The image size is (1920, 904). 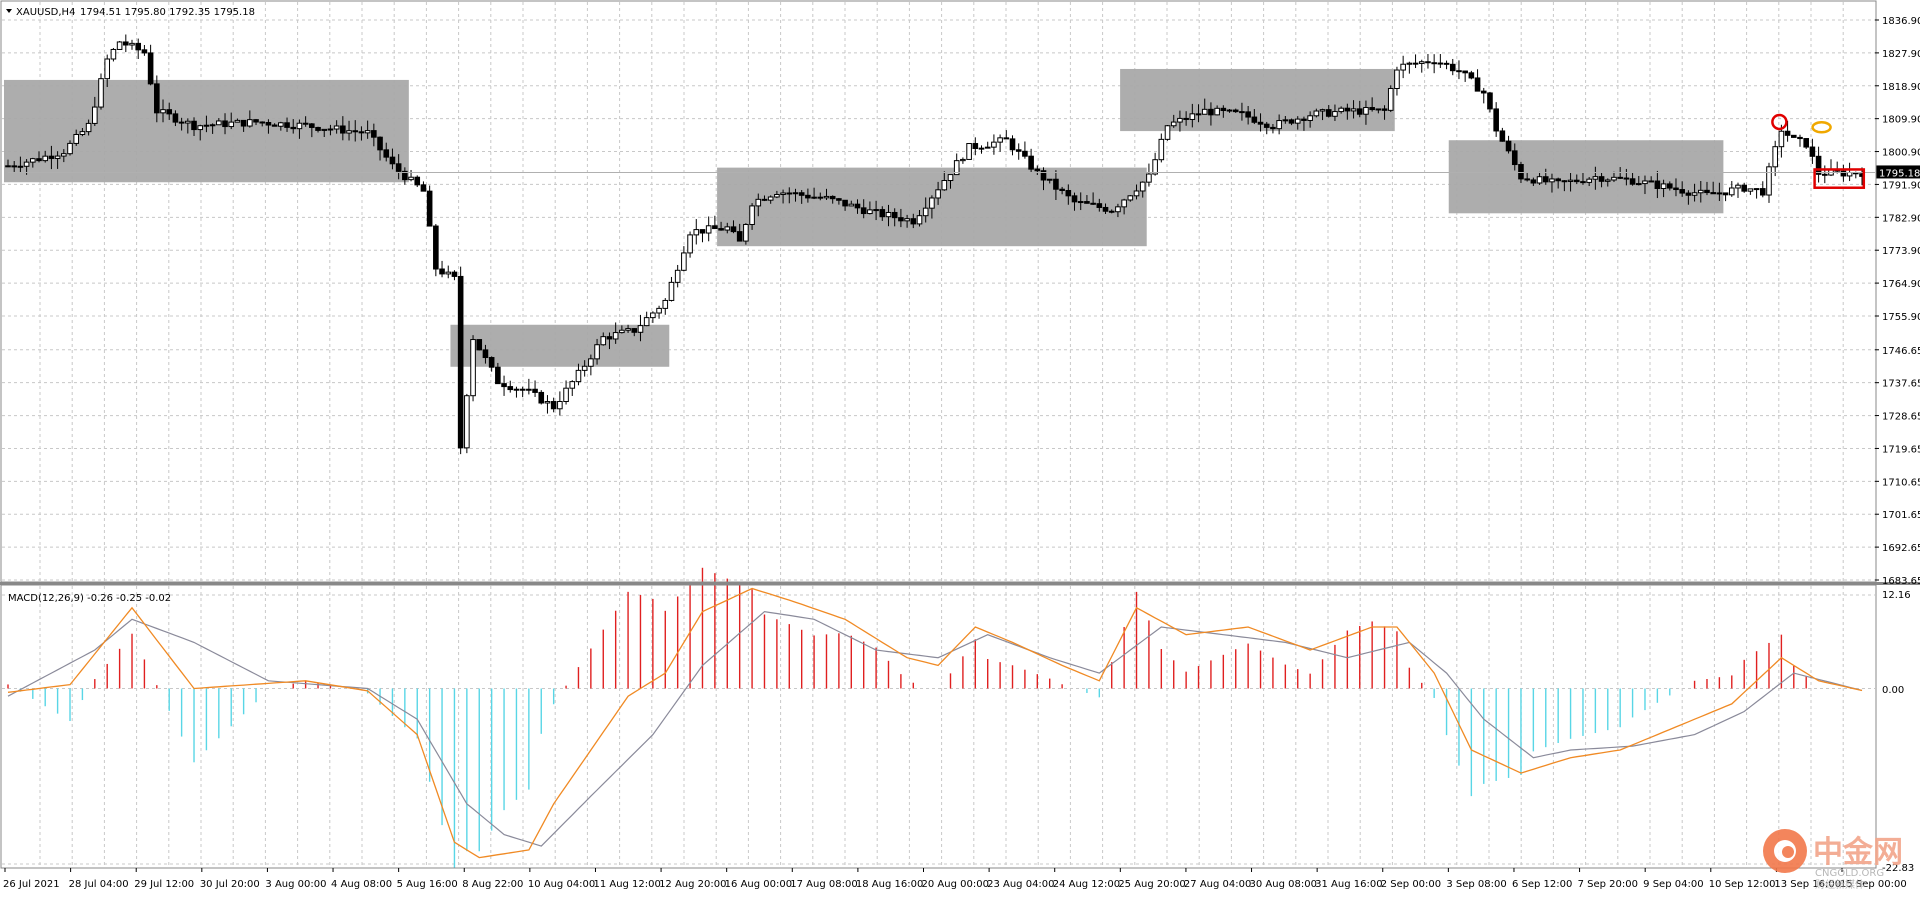 What do you see at coordinates (1901, 21) in the screenshot?
I see `y-tick-label: 1836.90` at bounding box center [1901, 21].